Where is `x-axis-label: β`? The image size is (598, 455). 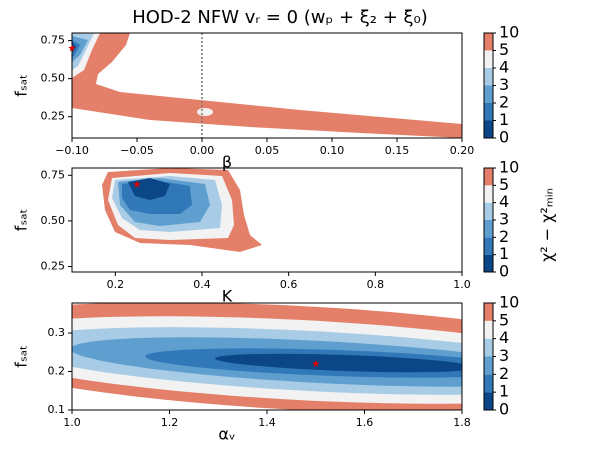 x-axis-label: β is located at coordinates (227, 162).